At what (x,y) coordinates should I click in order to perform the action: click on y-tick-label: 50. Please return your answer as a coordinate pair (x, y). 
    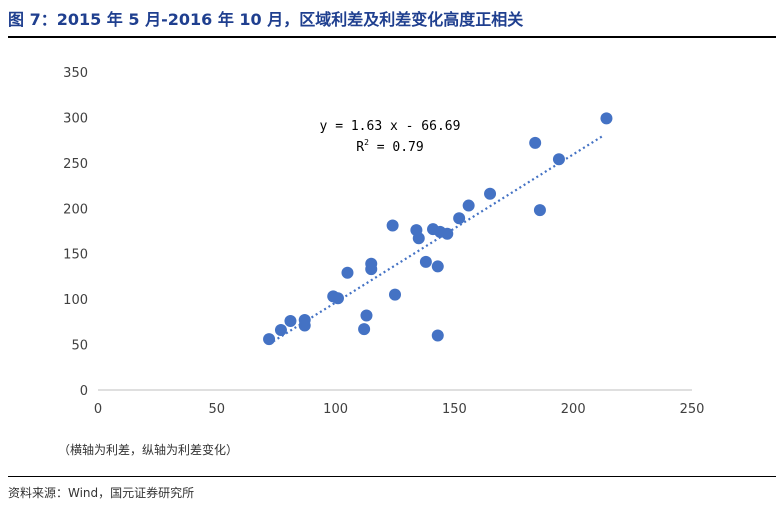
    Looking at the image, I should click on (79, 346).